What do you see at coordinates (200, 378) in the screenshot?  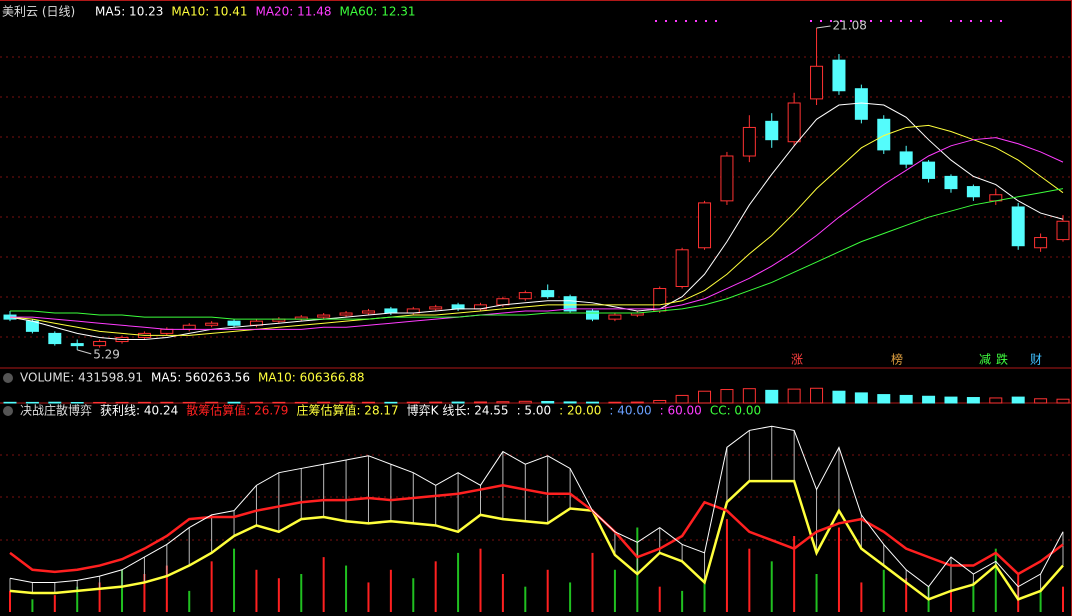 I see `legend-entry: MA5: 560263.56` at bounding box center [200, 378].